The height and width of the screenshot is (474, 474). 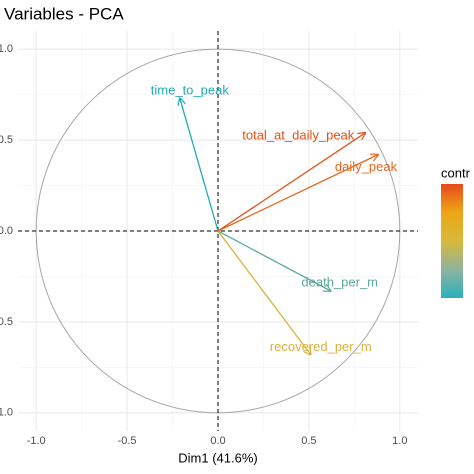 I want to click on x-tick-label: 1.0, so click(x=399, y=441).